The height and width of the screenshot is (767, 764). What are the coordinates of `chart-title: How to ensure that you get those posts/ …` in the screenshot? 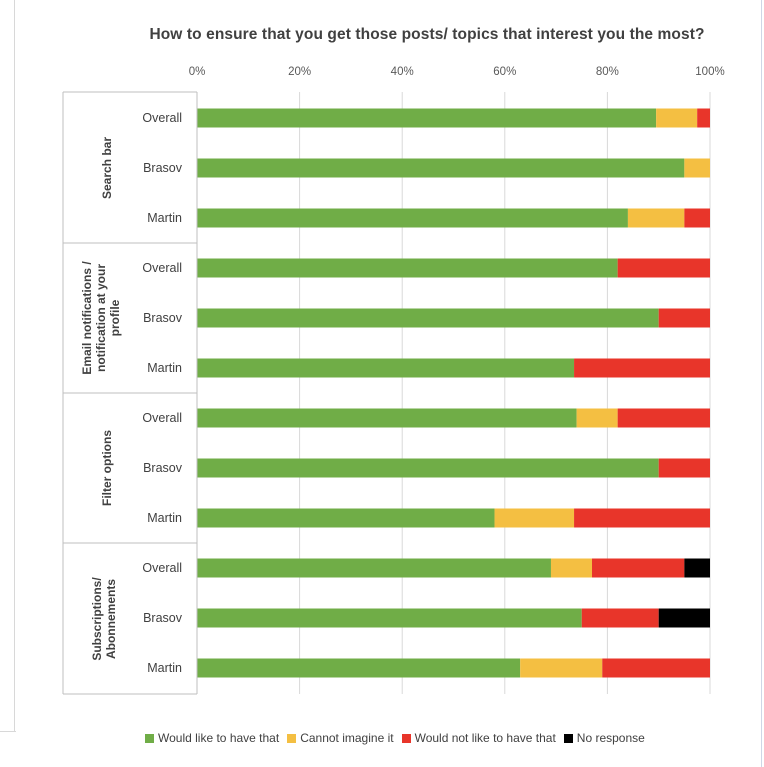 It's located at (427, 34).